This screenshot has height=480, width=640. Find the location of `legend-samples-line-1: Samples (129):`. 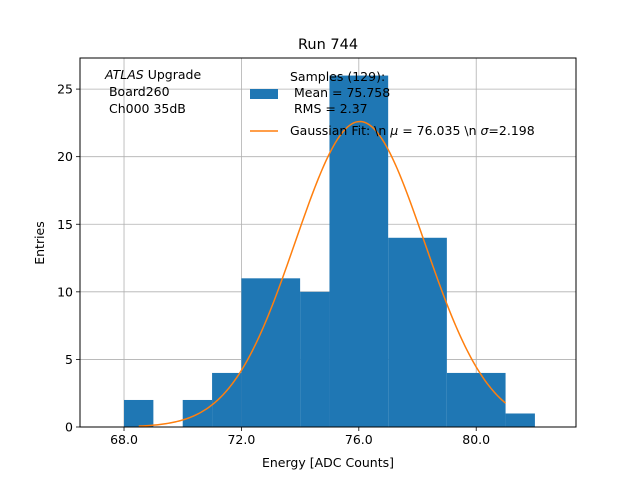

legend-samples-line-1: Samples (129): is located at coordinates (337, 76).